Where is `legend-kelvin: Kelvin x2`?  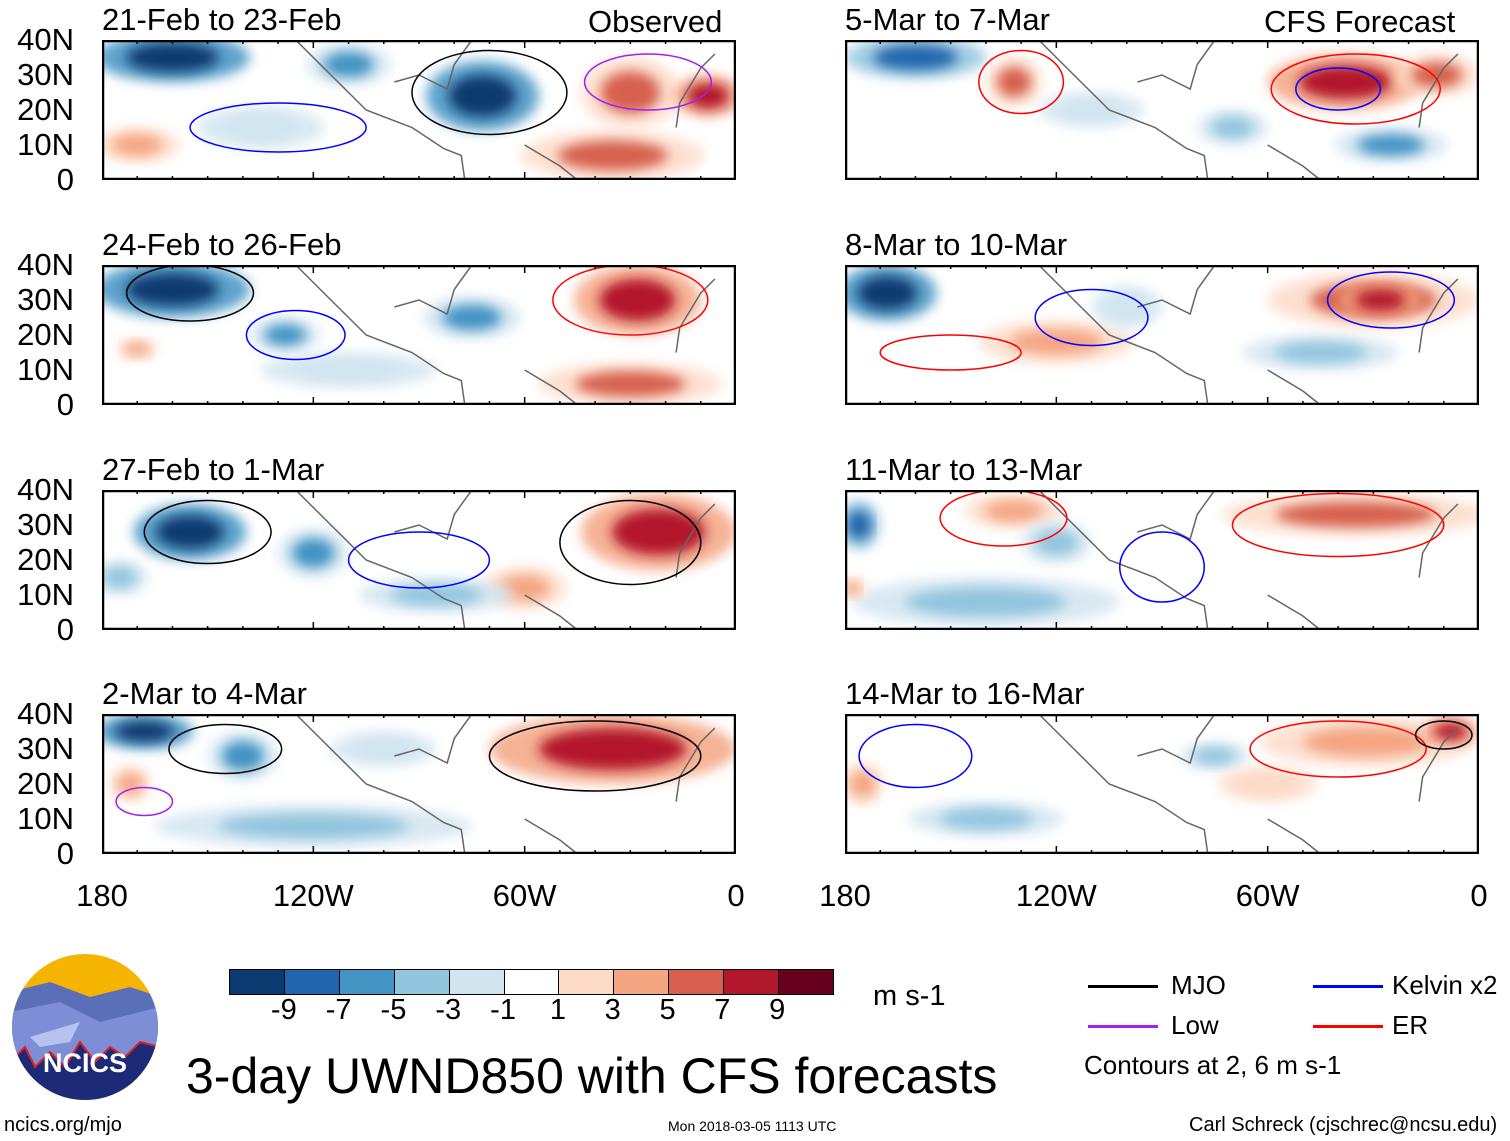
legend-kelvin: Kelvin x2 is located at coordinates (1445, 985).